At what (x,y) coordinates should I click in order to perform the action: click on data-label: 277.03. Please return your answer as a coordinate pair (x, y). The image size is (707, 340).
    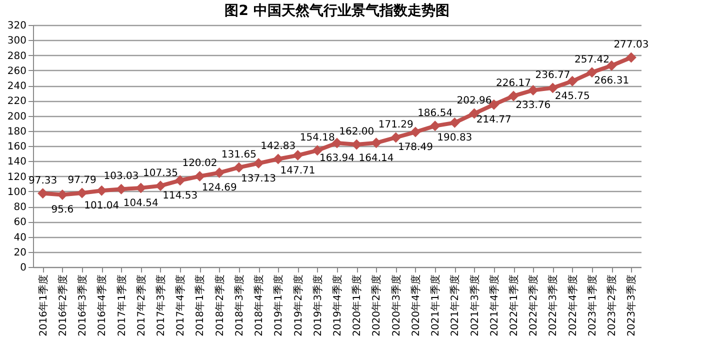
    Looking at the image, I should click on (631, 44).